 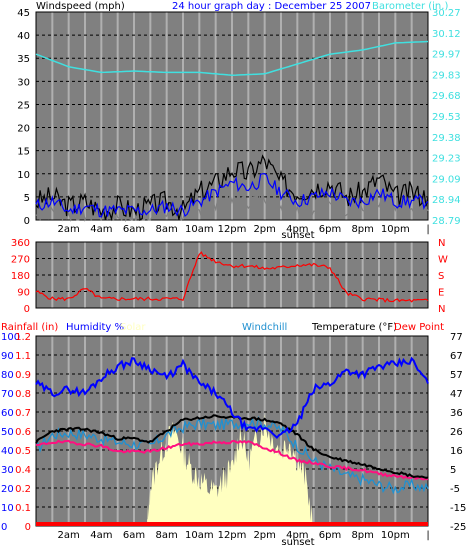 I want to click on y-tick-label: 270, so click(x=20, y=260).